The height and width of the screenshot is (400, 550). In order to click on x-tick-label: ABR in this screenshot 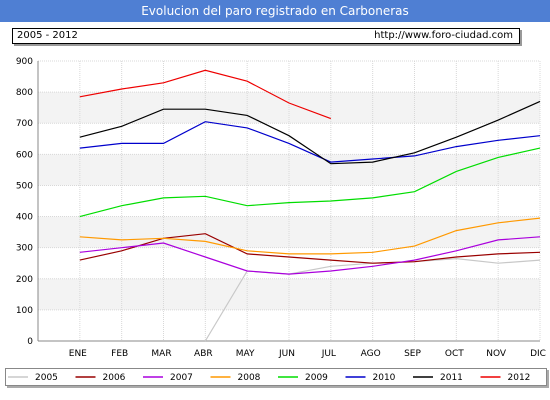, I will do `click(203, 354)`.